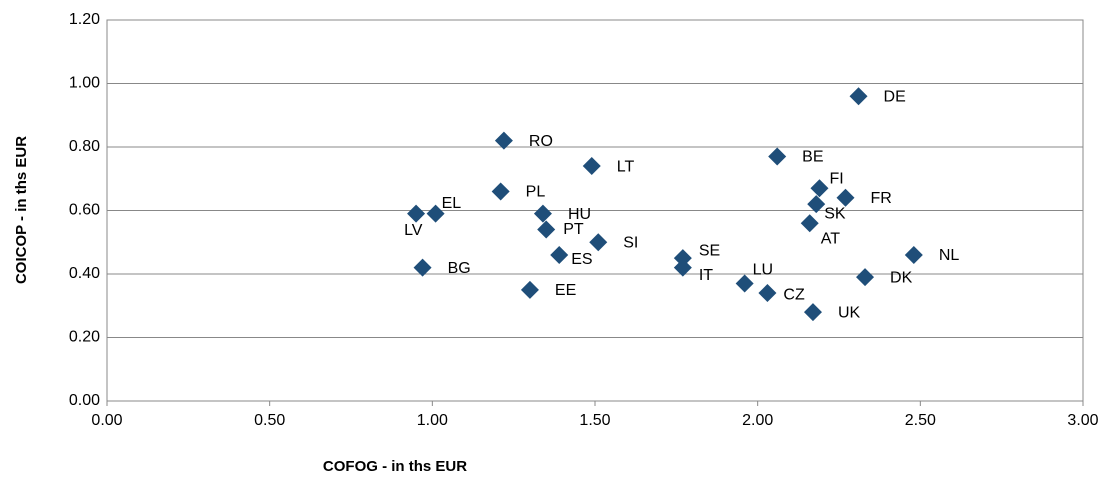  Describe the element at coordinates (84, 83) in the screenshot. I see `y-tick-label: 1.00` at that location.